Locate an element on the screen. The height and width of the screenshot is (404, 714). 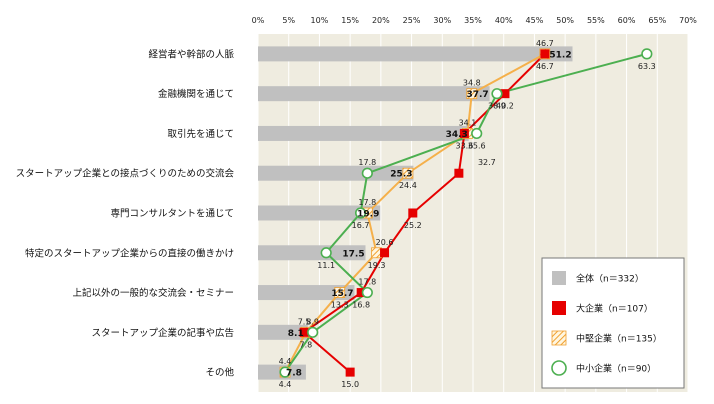
mid-data-label: 34.1 is located at coordinates (468, 122).